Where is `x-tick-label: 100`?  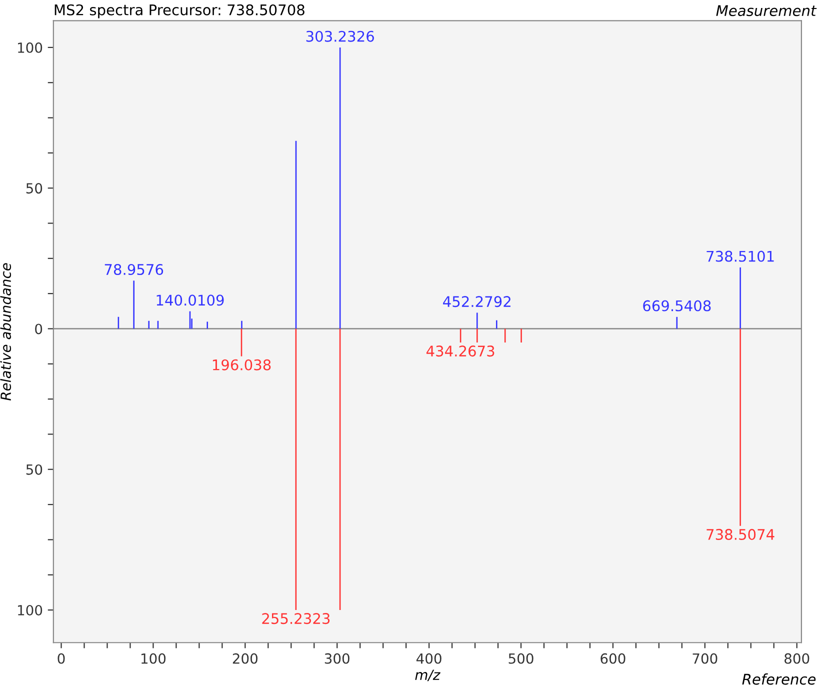
x-tick-label: 100 is located at coordinates (153, 658).